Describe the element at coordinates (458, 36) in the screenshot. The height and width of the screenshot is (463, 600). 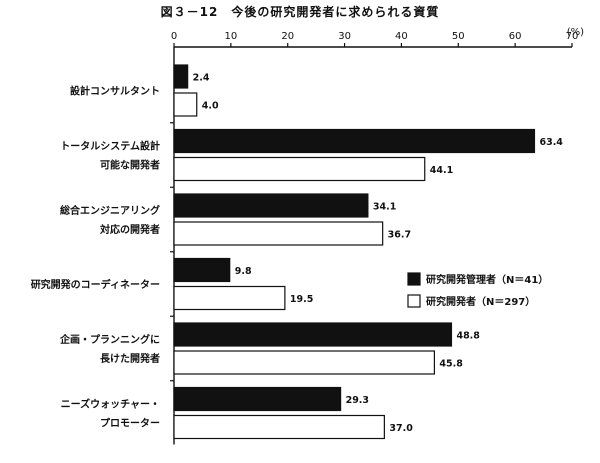
I see `x-tick-label: 50` at that location.